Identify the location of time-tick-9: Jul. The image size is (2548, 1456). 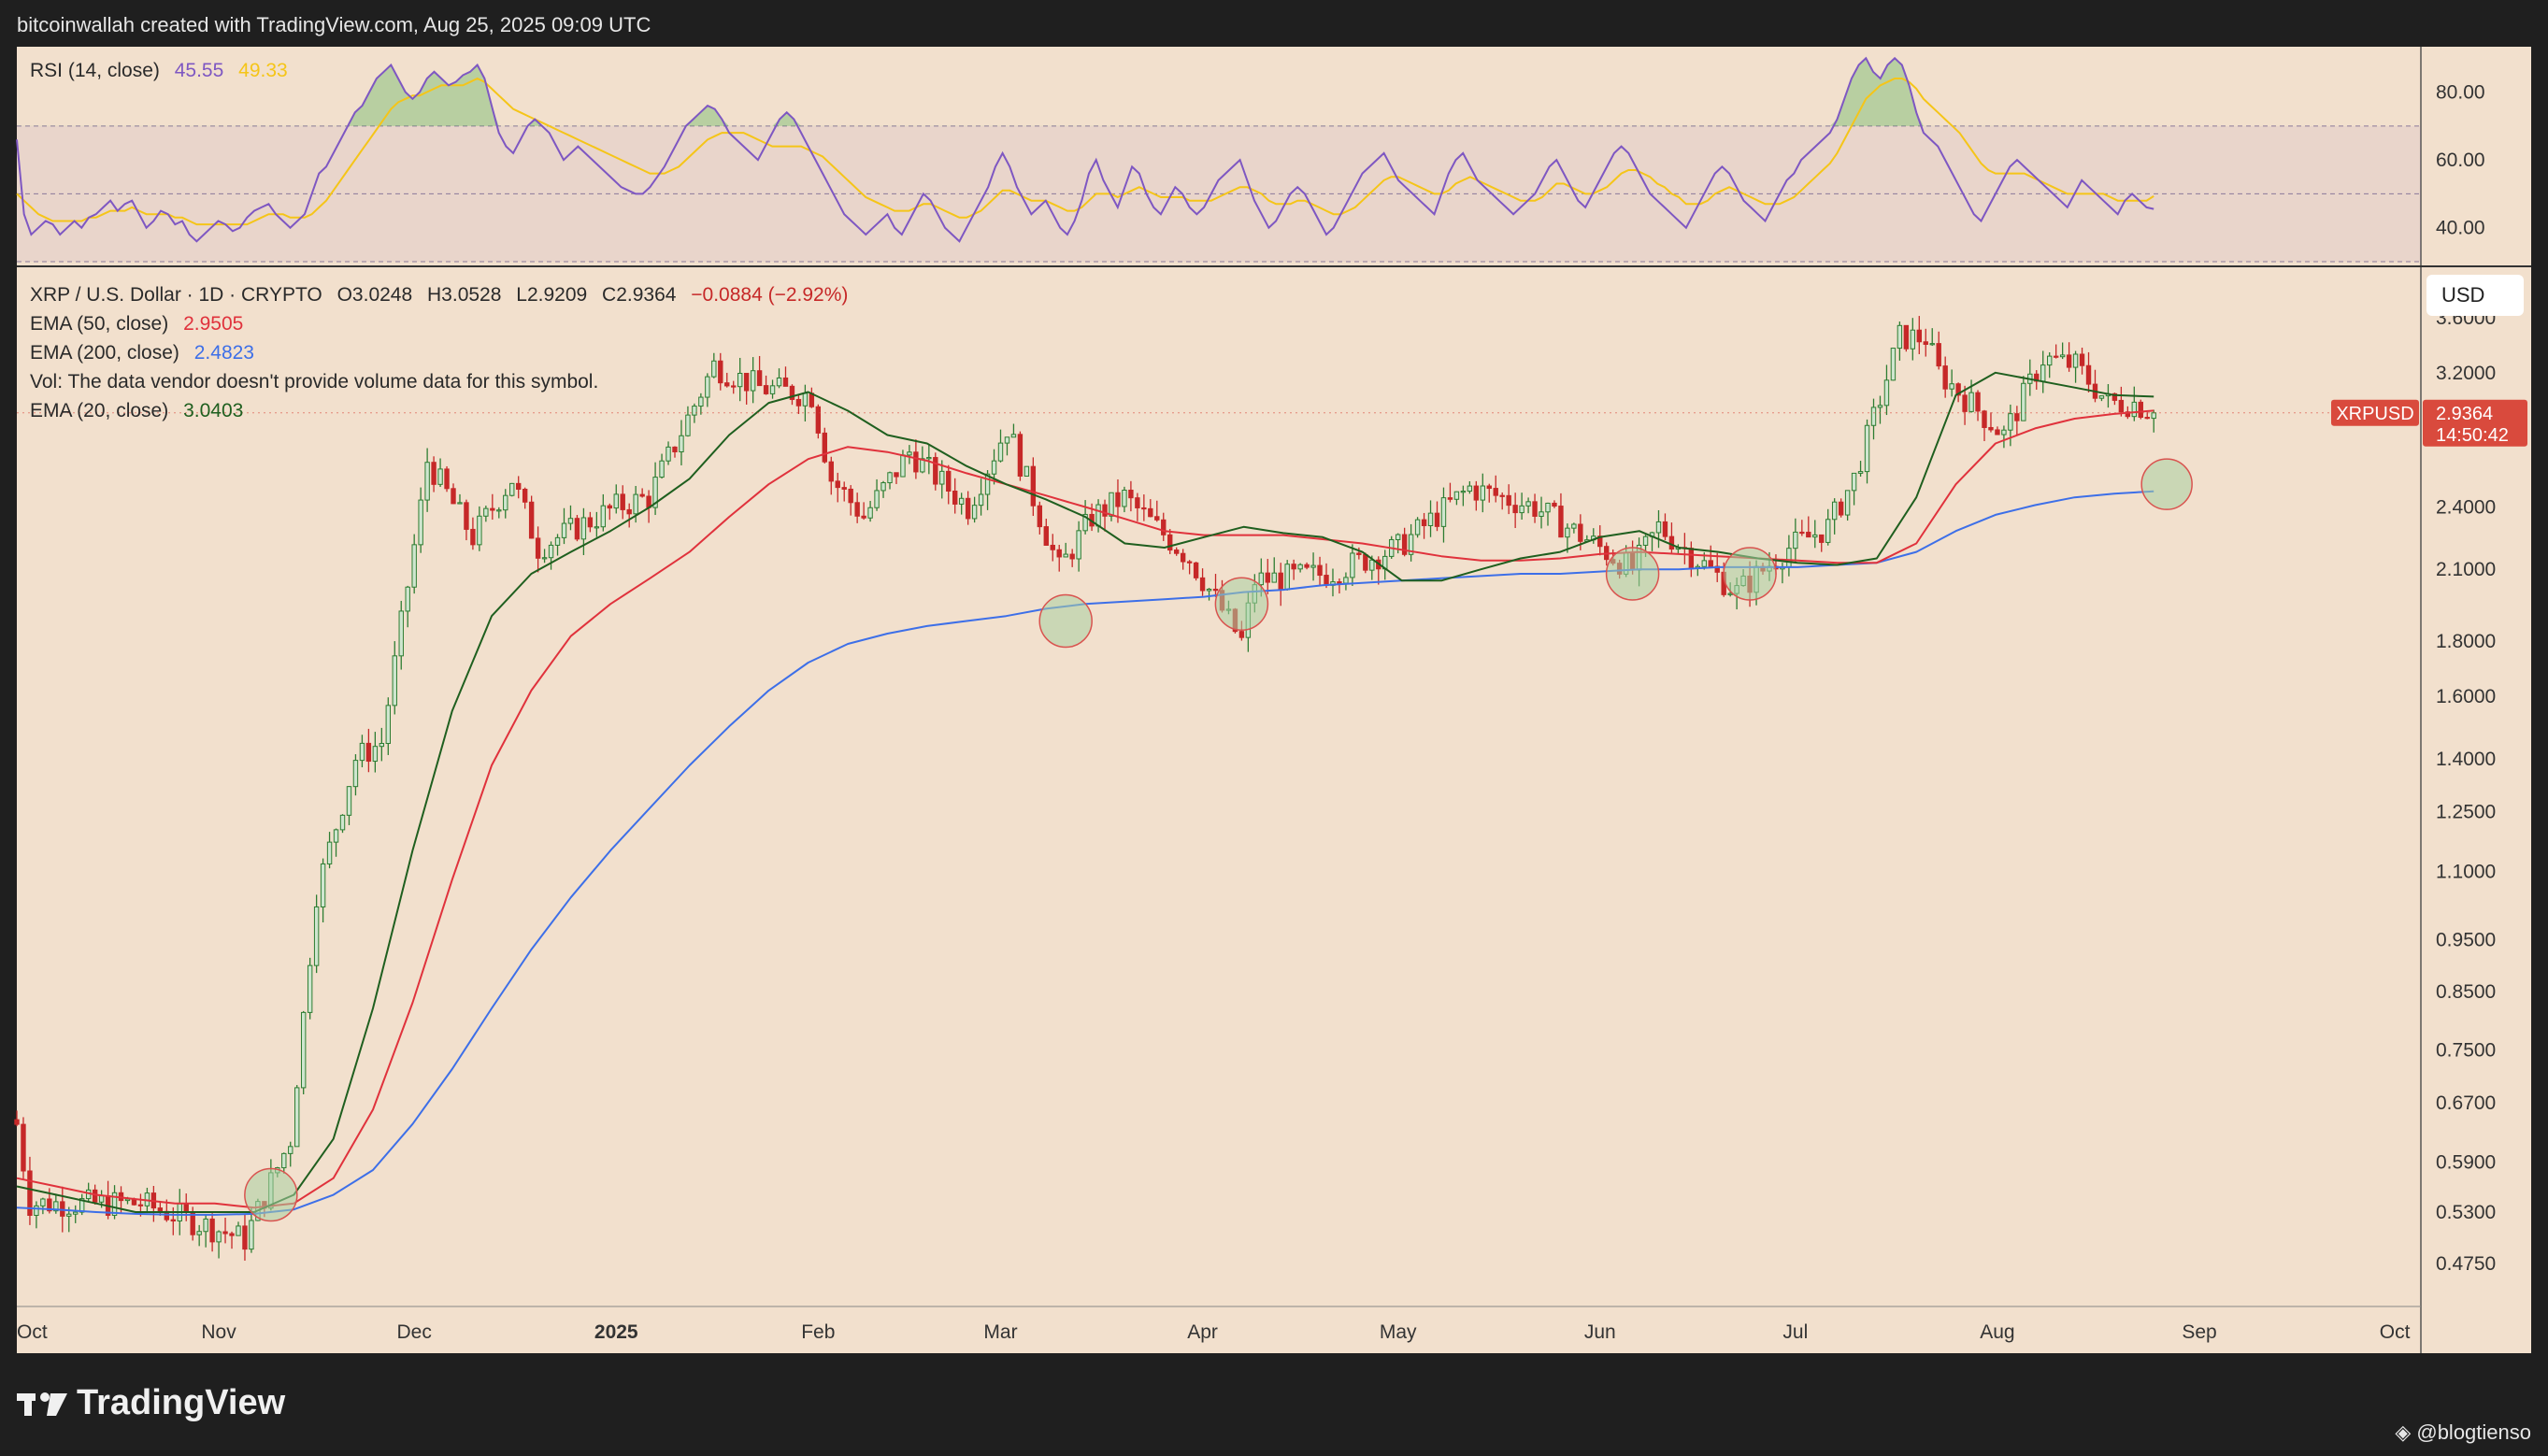
(1795, 1332).